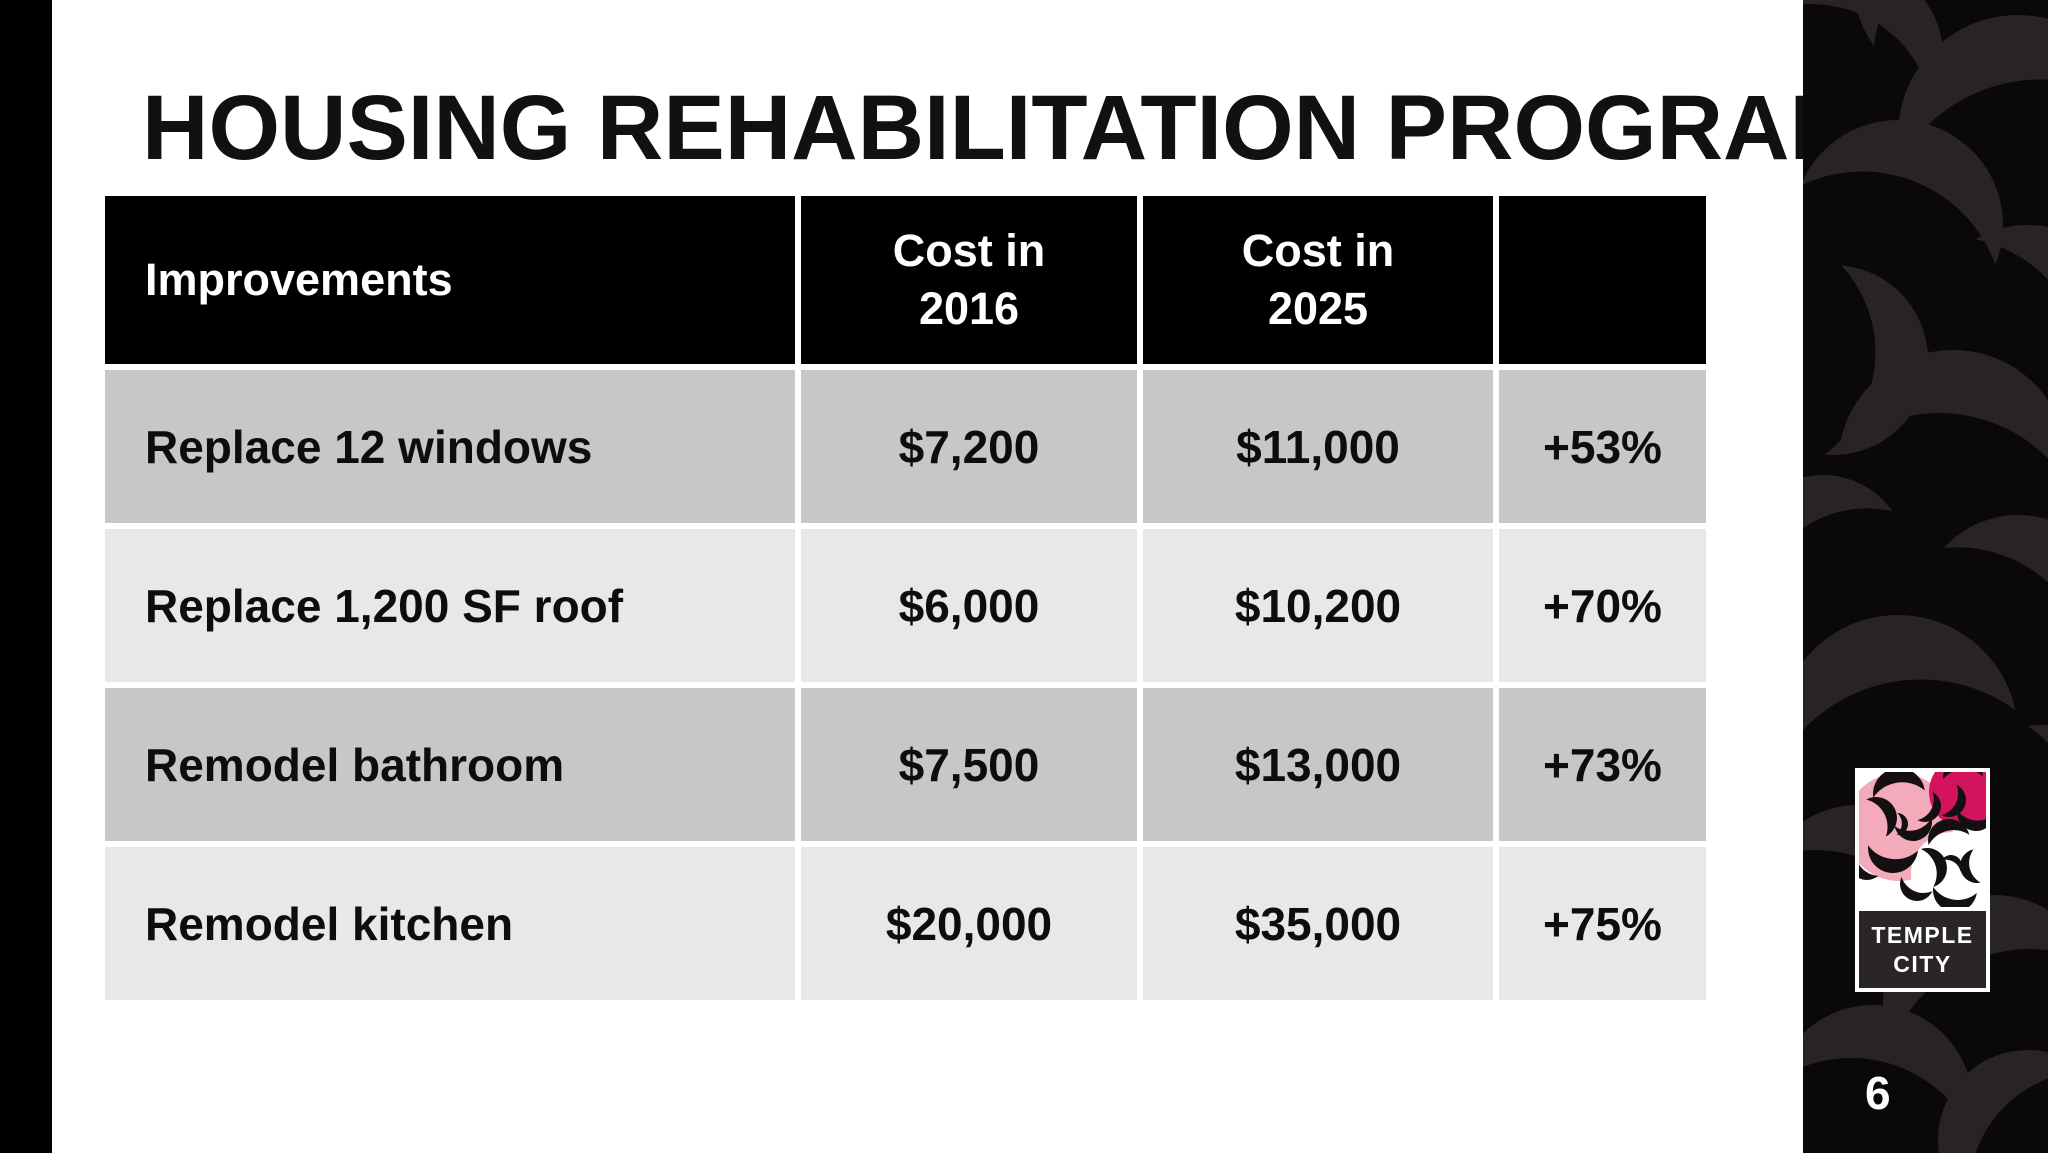  I want to click on pct-change-cell: +73%, so click(1602, 764).